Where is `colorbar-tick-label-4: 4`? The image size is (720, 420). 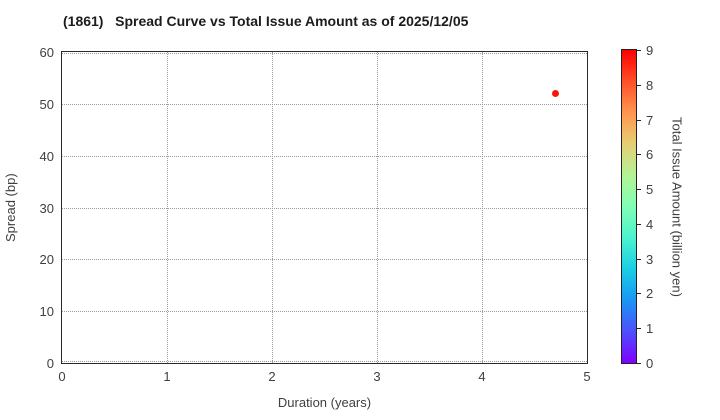 colorbar-tick-label-4: 4 is located at coordinates (650, 224).